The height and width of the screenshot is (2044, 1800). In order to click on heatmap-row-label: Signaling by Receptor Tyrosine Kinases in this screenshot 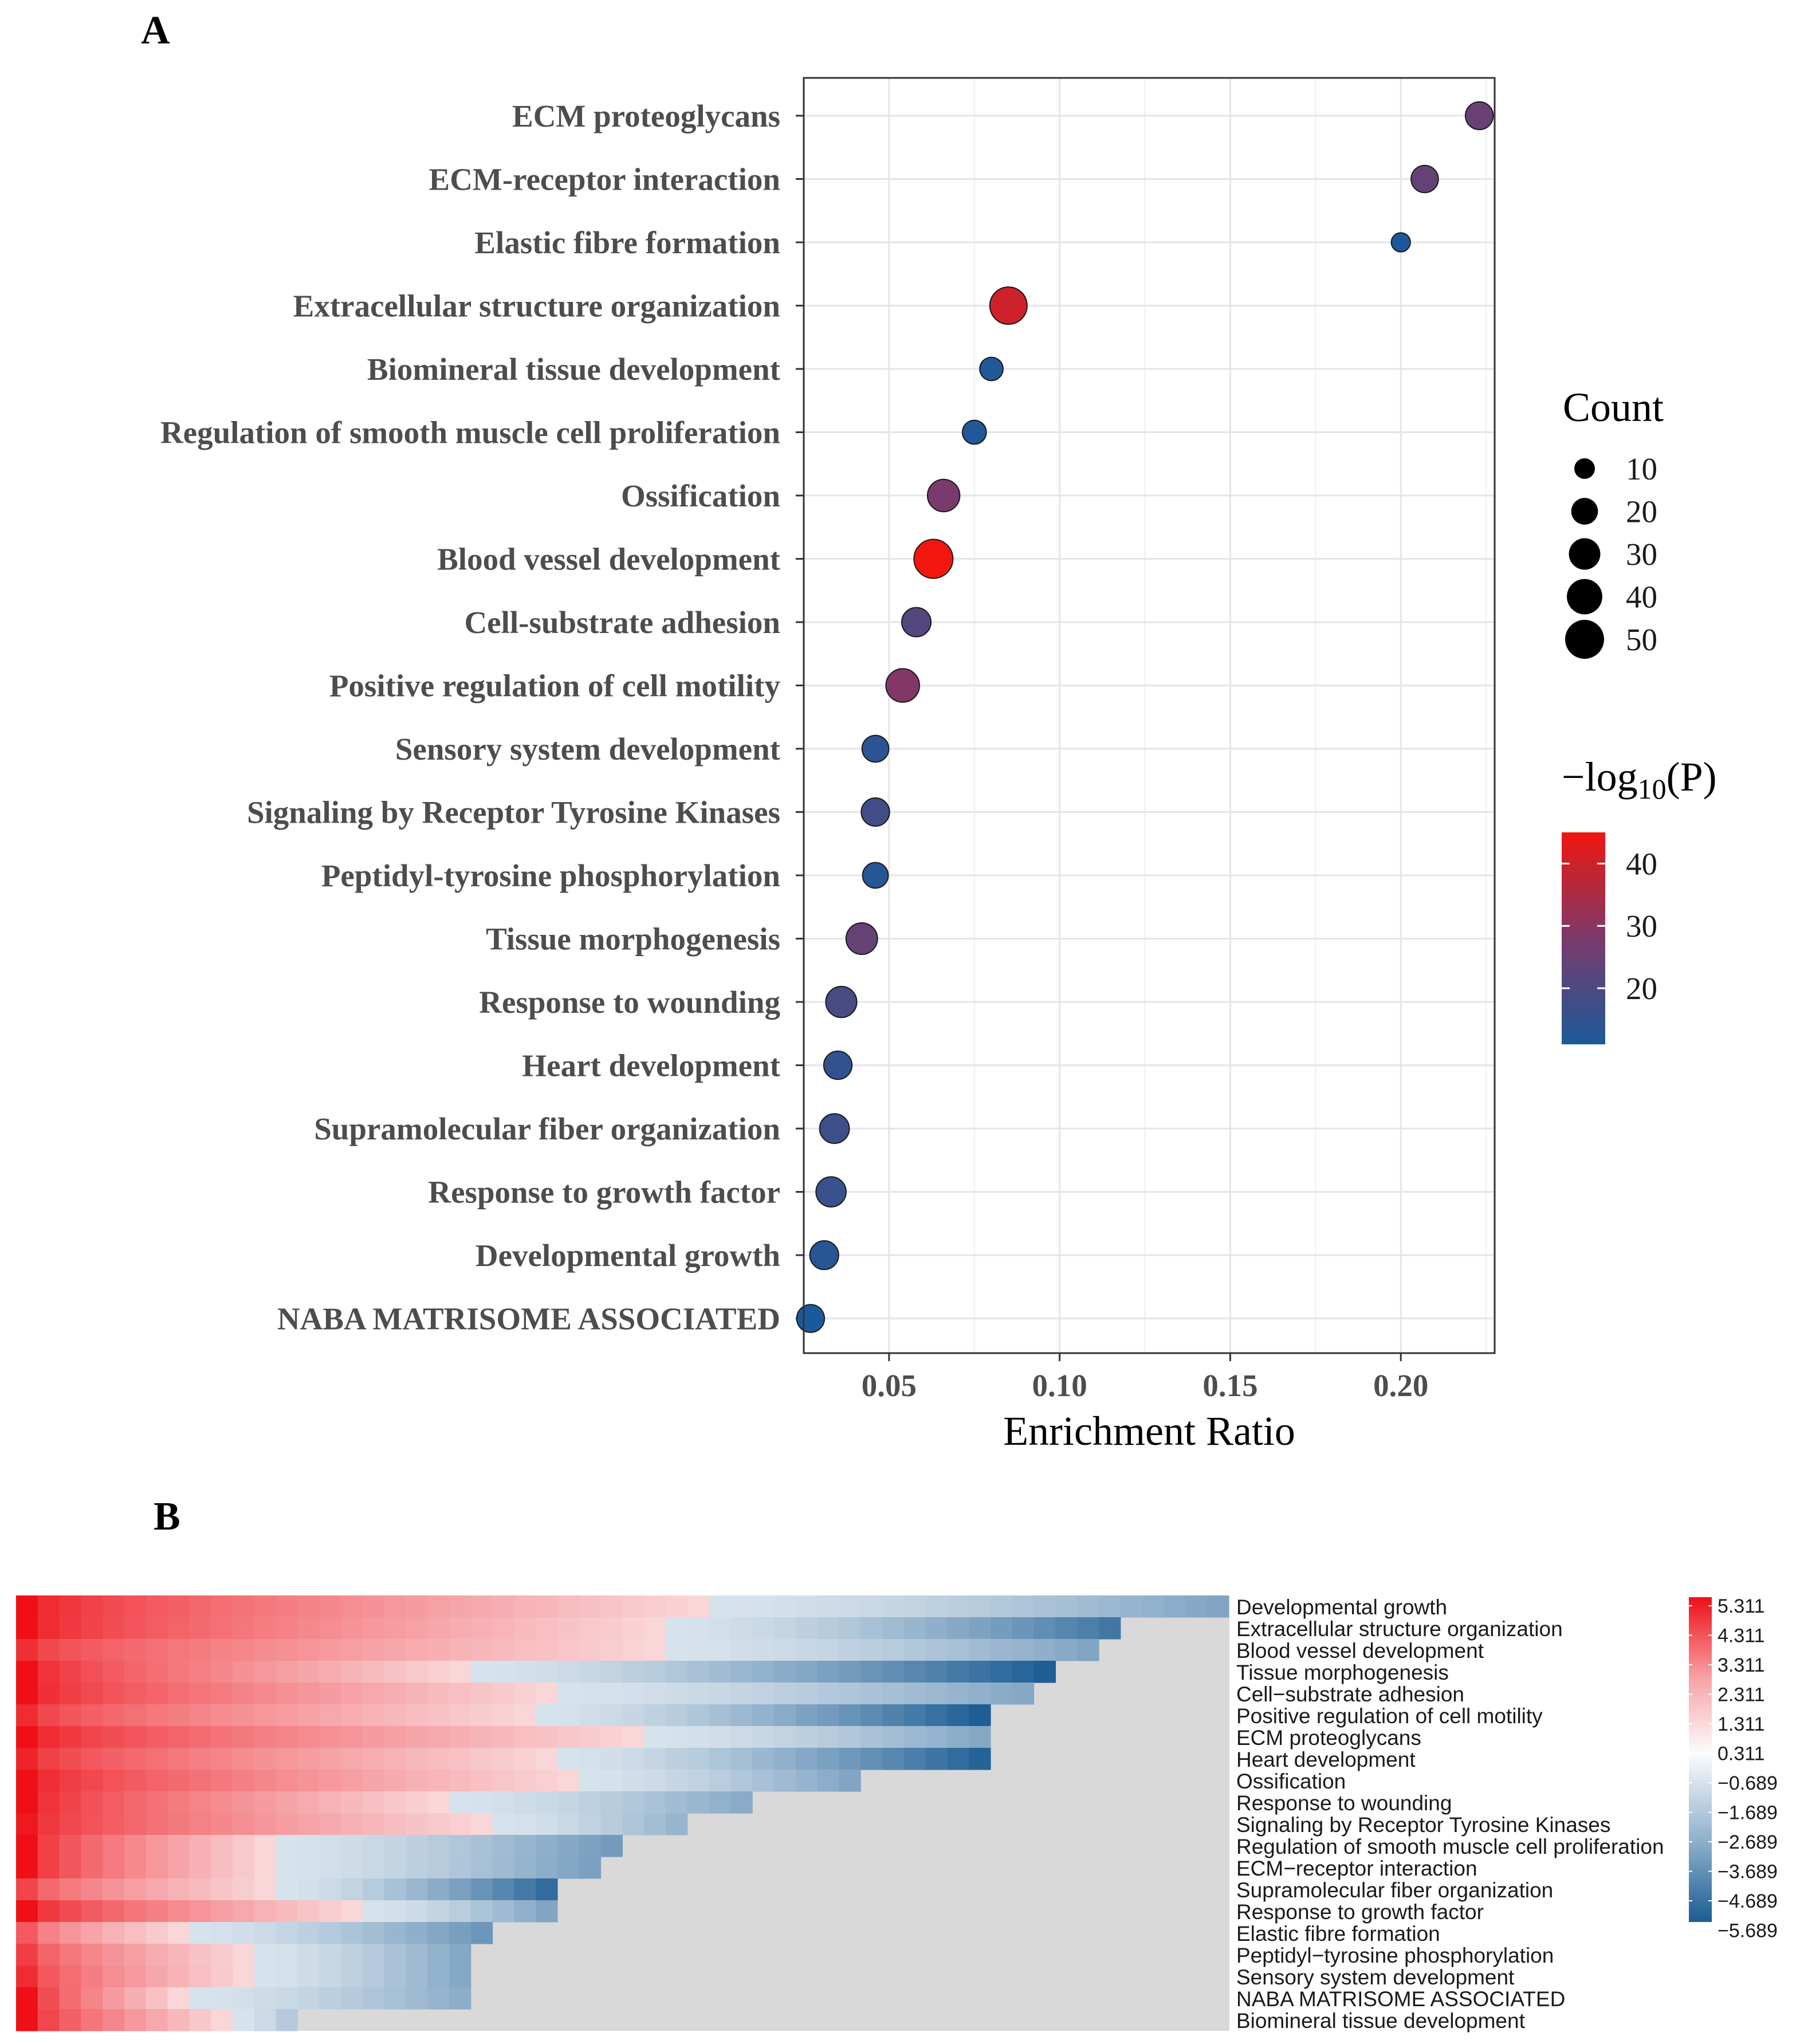, I will do `click(1423, 1825)`.